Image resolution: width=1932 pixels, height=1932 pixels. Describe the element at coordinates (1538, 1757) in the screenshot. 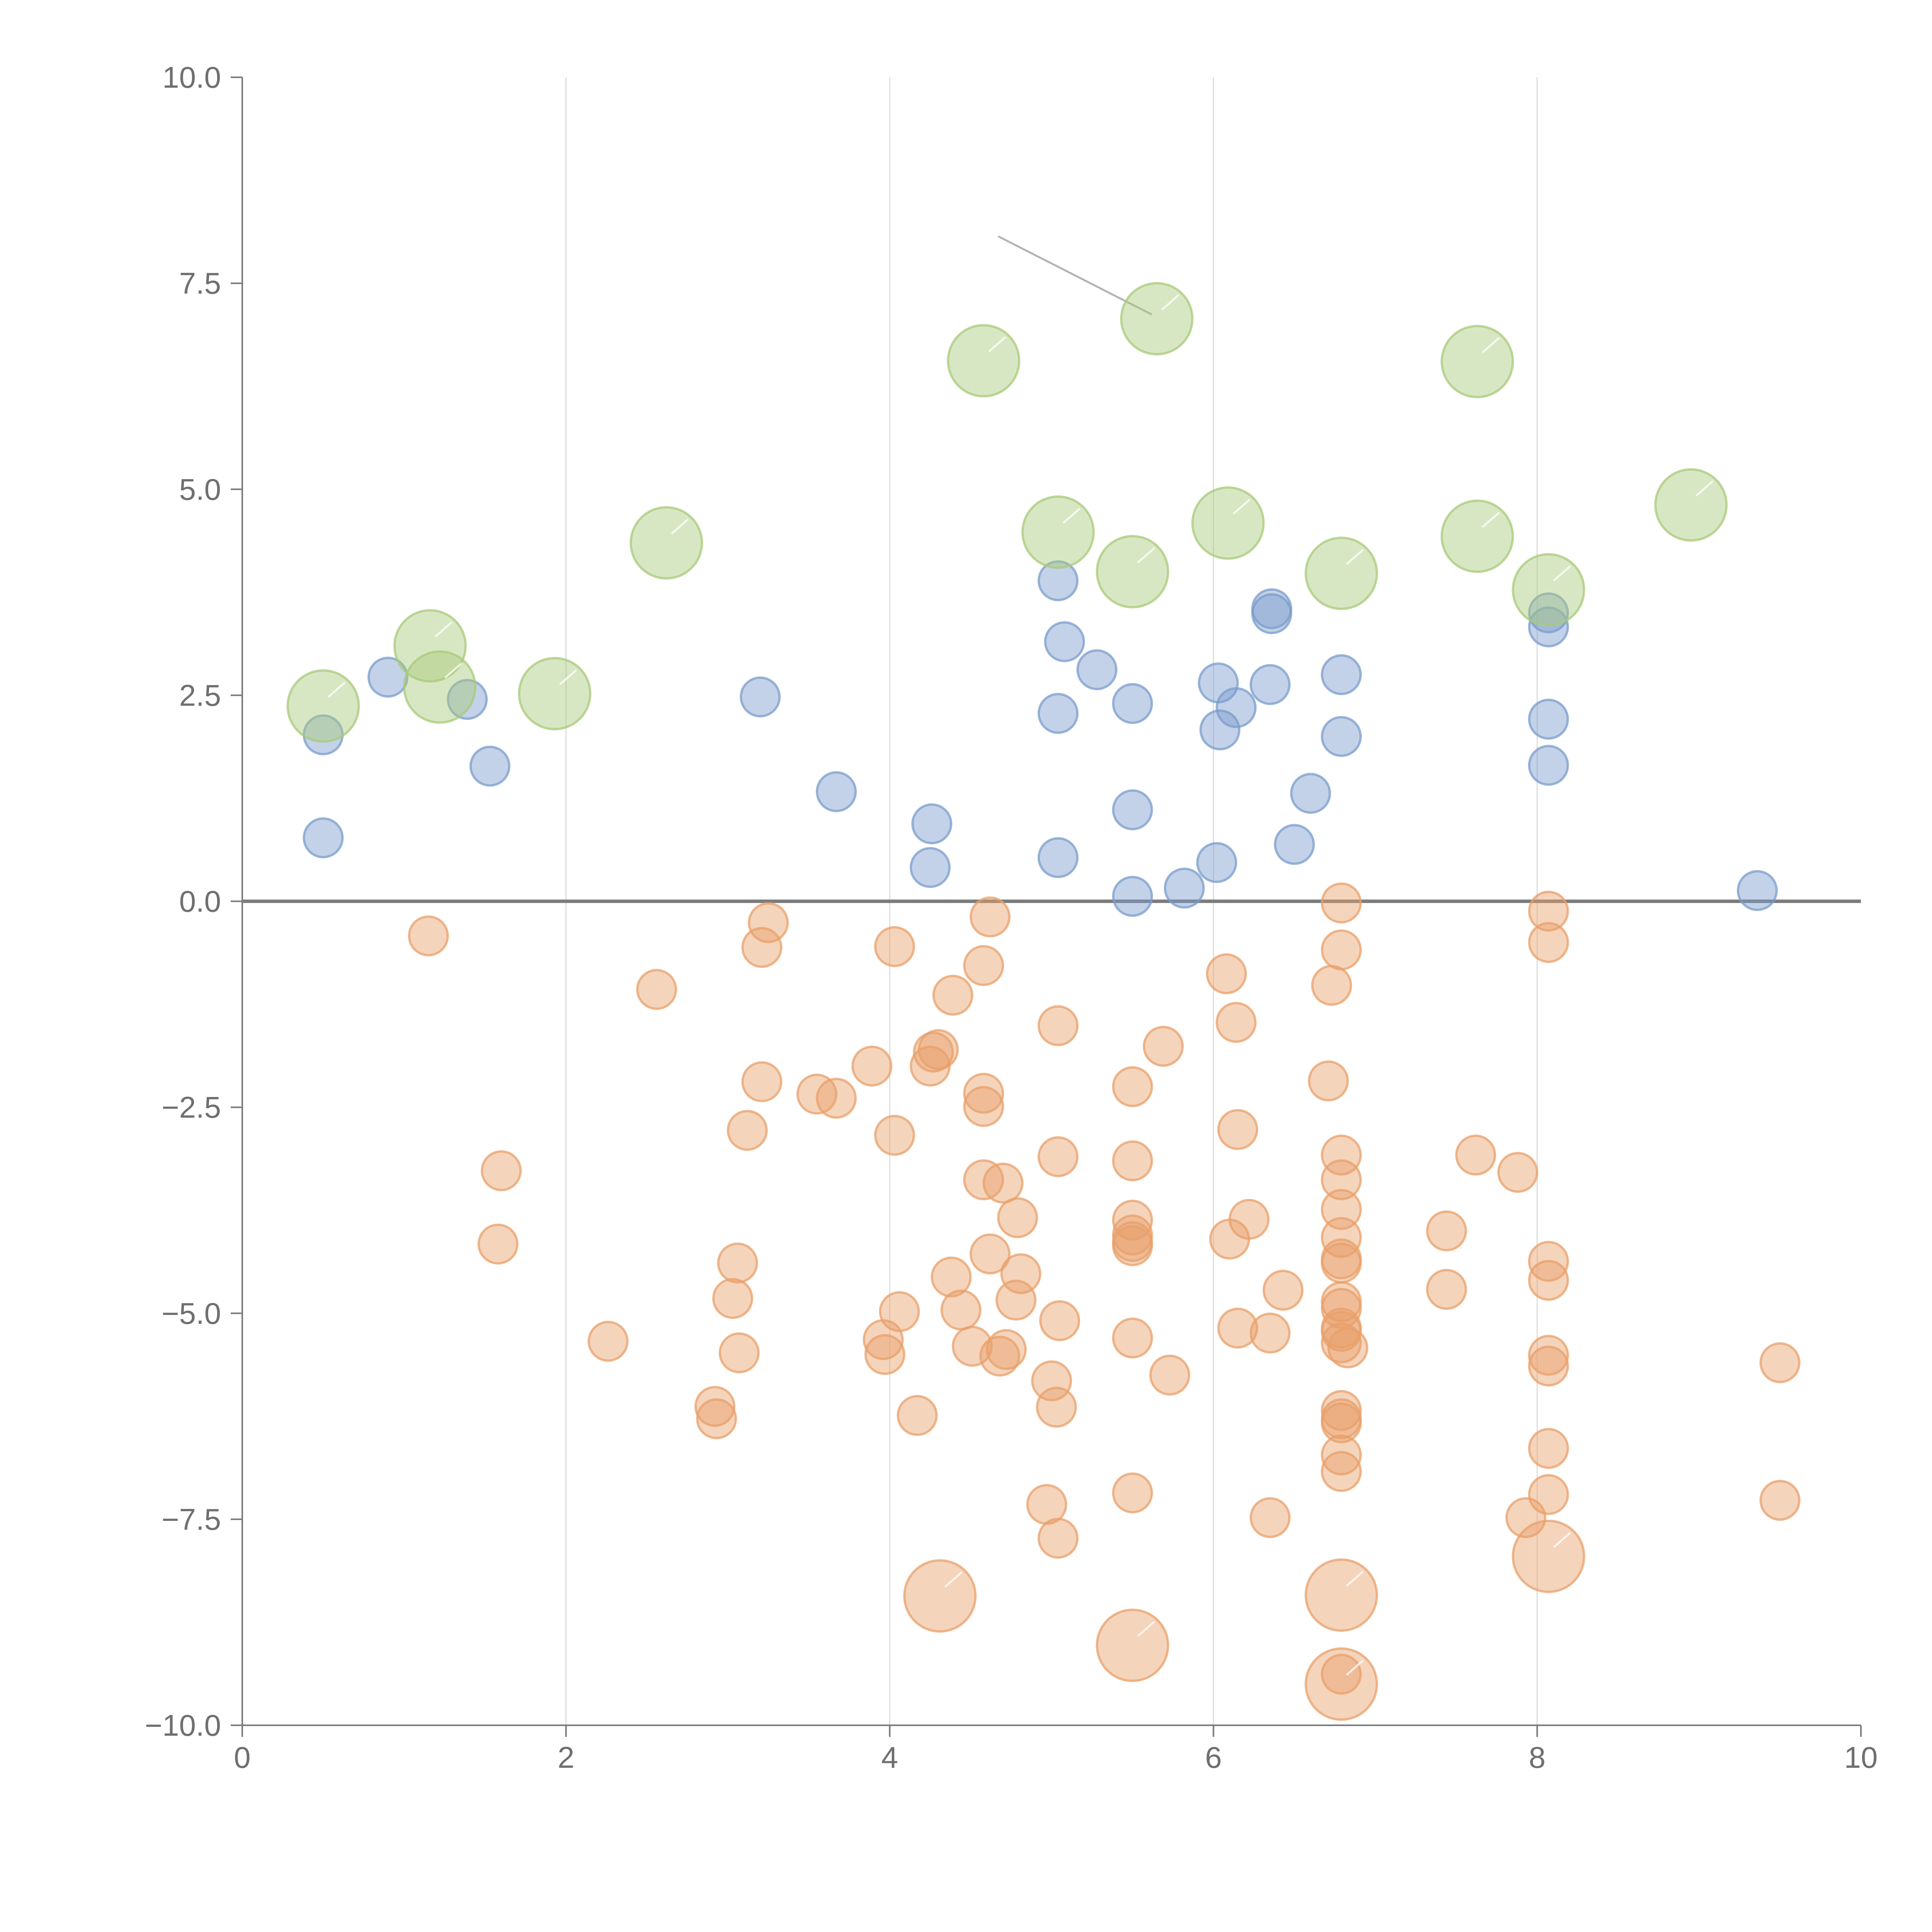

I see `x-tick-label: 8` at that location.